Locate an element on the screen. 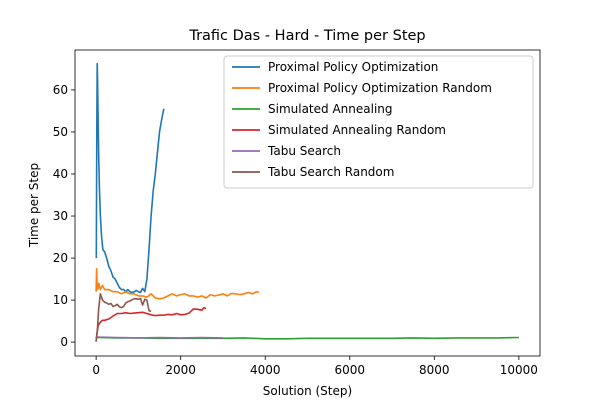 The width and height of the screenshot is (600, 400). y-tick-label-2: 10 is located at coordinates (60, 300).